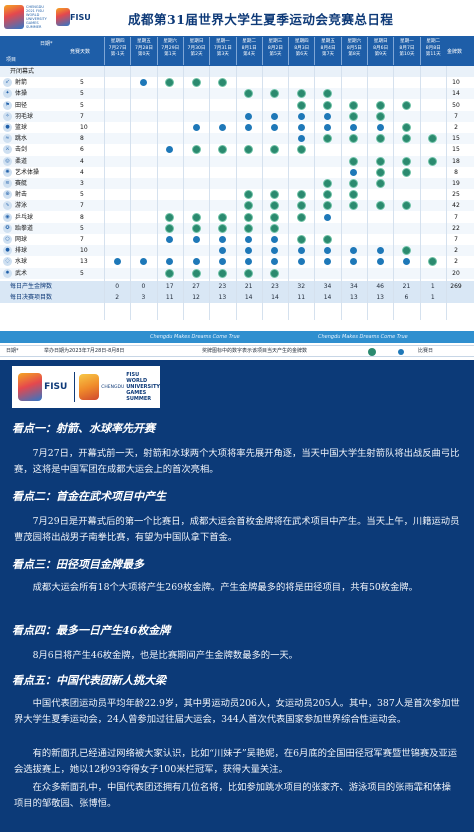  Describe the element at coordinates (456, 273) in the screenshot. I see `sport-gold-total: 20` at that location.